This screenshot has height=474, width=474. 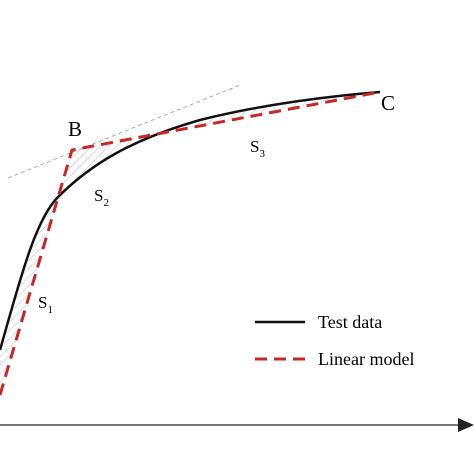 I want to click on region-label: S3, so click(x=257, y=148).